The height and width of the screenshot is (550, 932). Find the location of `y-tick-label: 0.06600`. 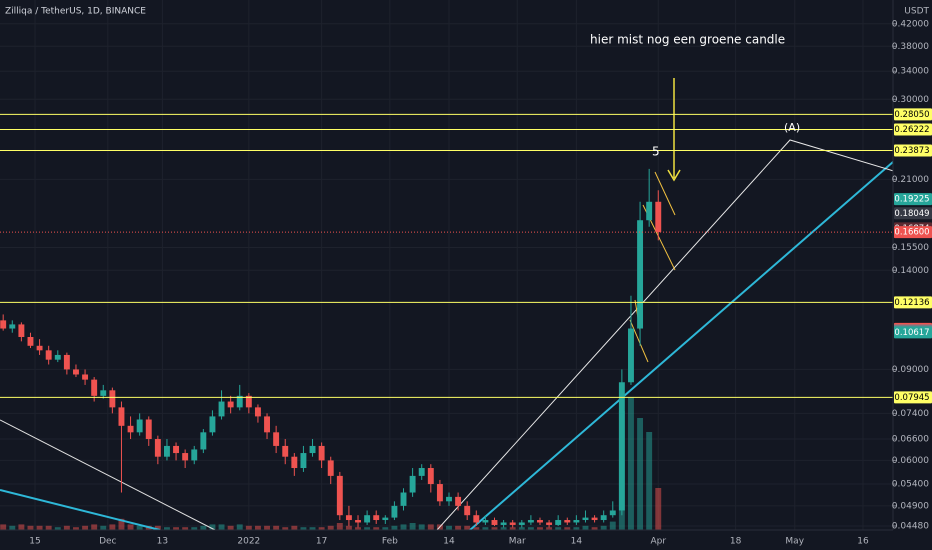

y-tick-label: 0.06600 is located at coordinates (910, 440).